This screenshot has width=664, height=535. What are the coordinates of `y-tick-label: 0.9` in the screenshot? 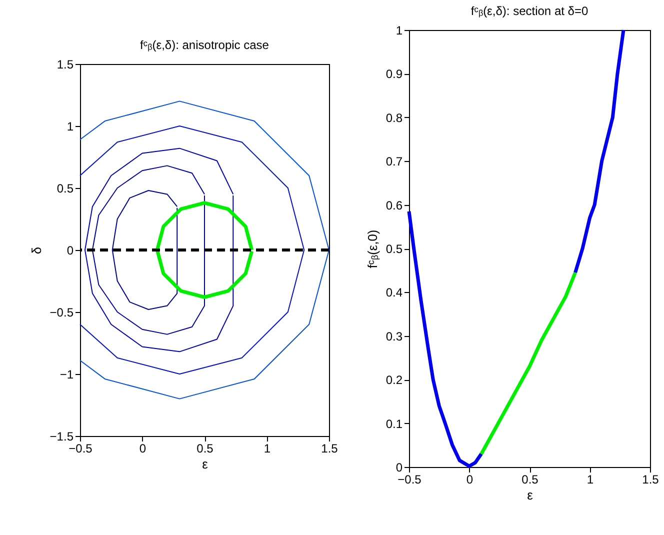 It's located at (394, 74).